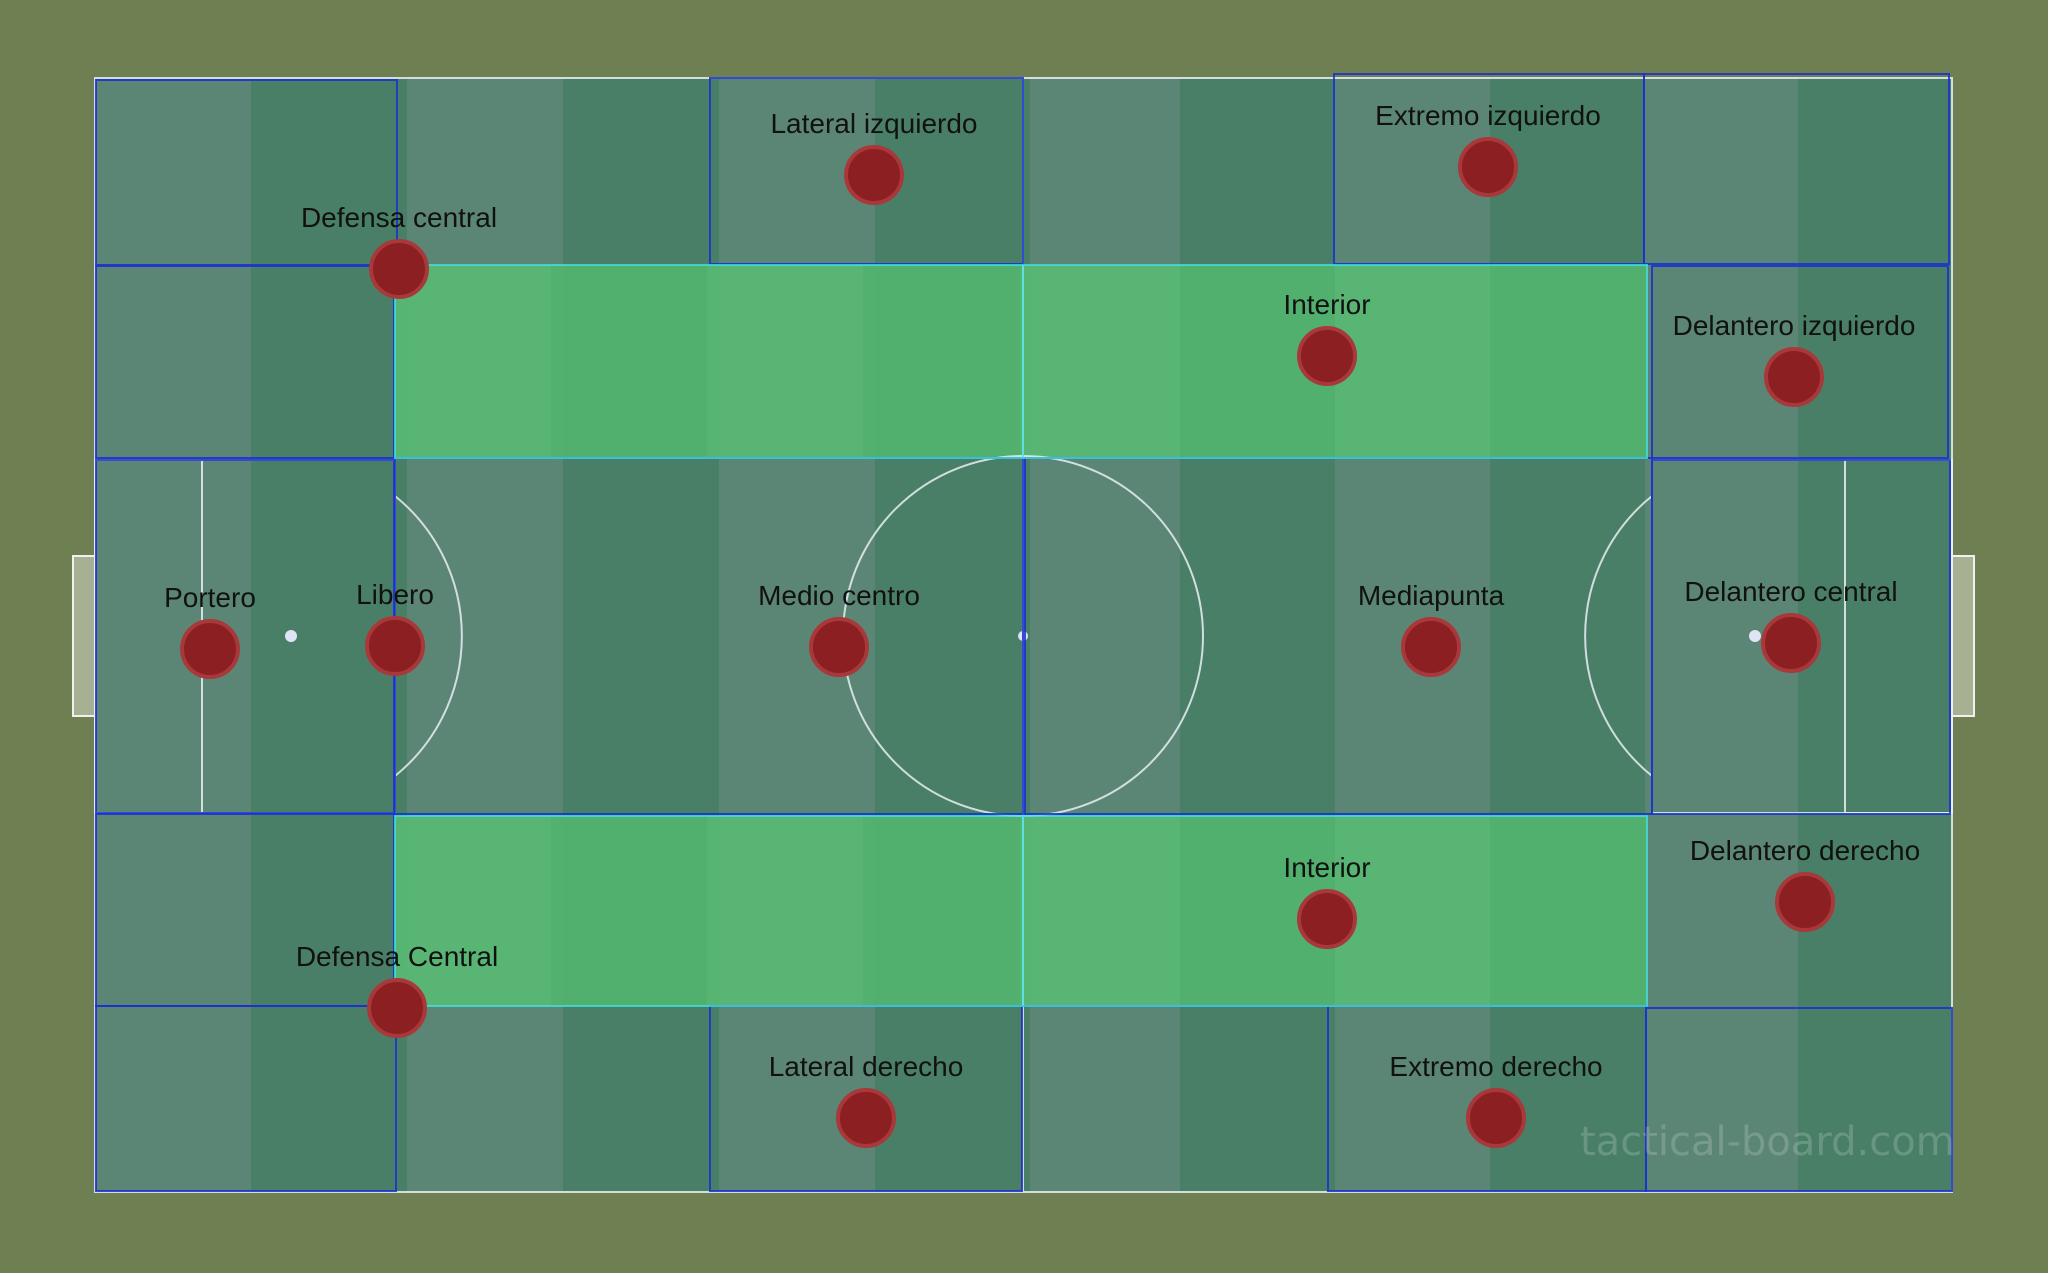 This screenshot has height=1273, width=2048. I want to click on player-lateral-derecho: Lateral derecho, so click(866, 1099).